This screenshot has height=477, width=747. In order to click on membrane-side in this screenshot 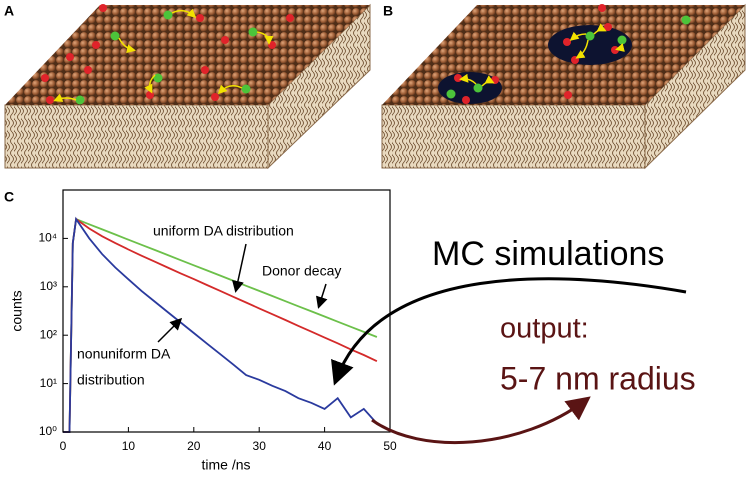, I will do `click(695, 86)`.